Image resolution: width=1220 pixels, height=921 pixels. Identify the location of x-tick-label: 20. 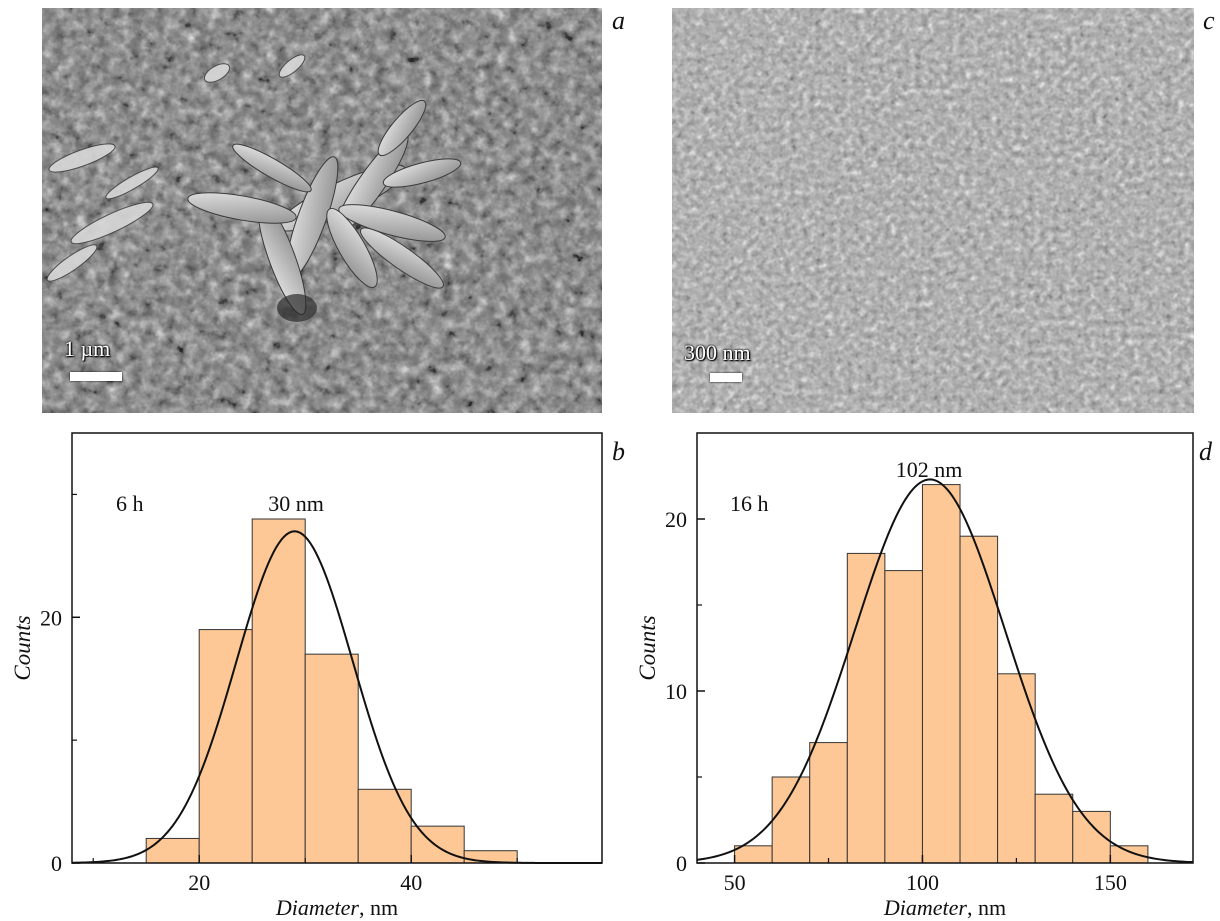
(199, 882).